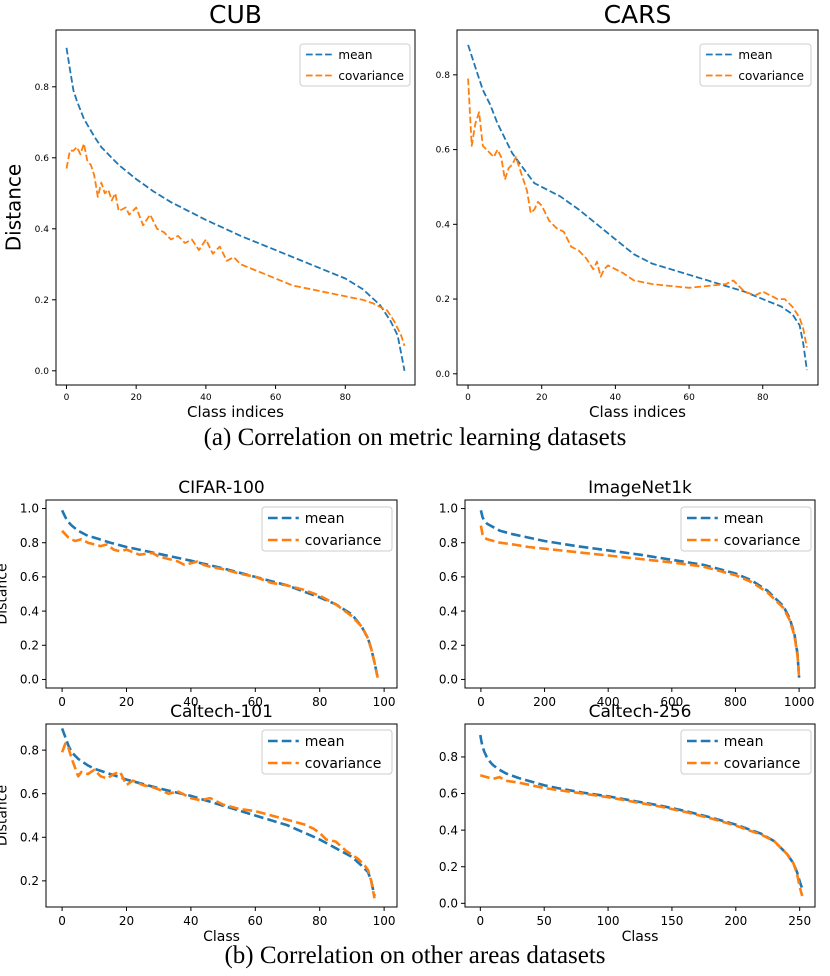 Image resolution: width=830 pixels, height=976 pixels. I want to click on x-tick-label: 50, so click(544, 921).